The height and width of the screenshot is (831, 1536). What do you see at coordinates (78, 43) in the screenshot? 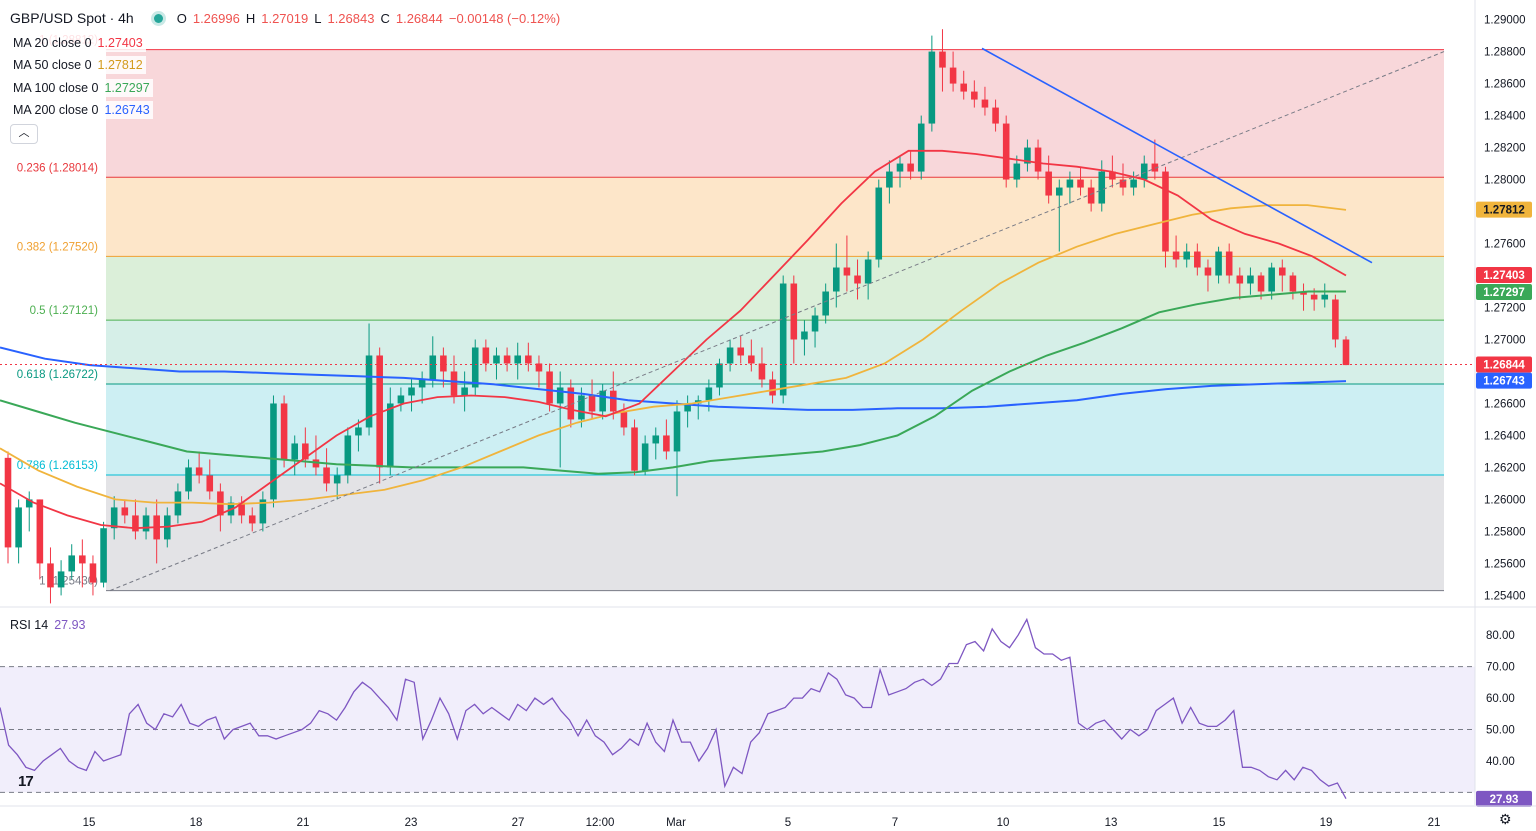
I see `ma20-legend: MA 20 close 0 1.27403` at bounding box center [78, 43].